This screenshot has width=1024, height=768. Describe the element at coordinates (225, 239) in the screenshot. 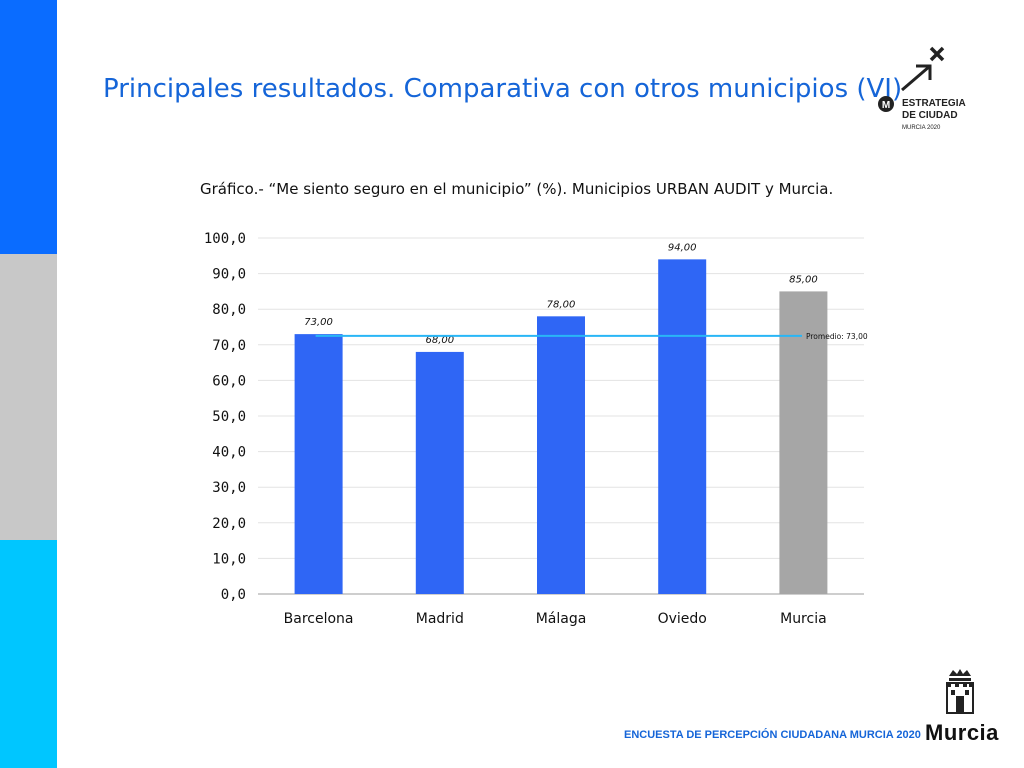

I see `y-tick-label: 100,0` at that location.